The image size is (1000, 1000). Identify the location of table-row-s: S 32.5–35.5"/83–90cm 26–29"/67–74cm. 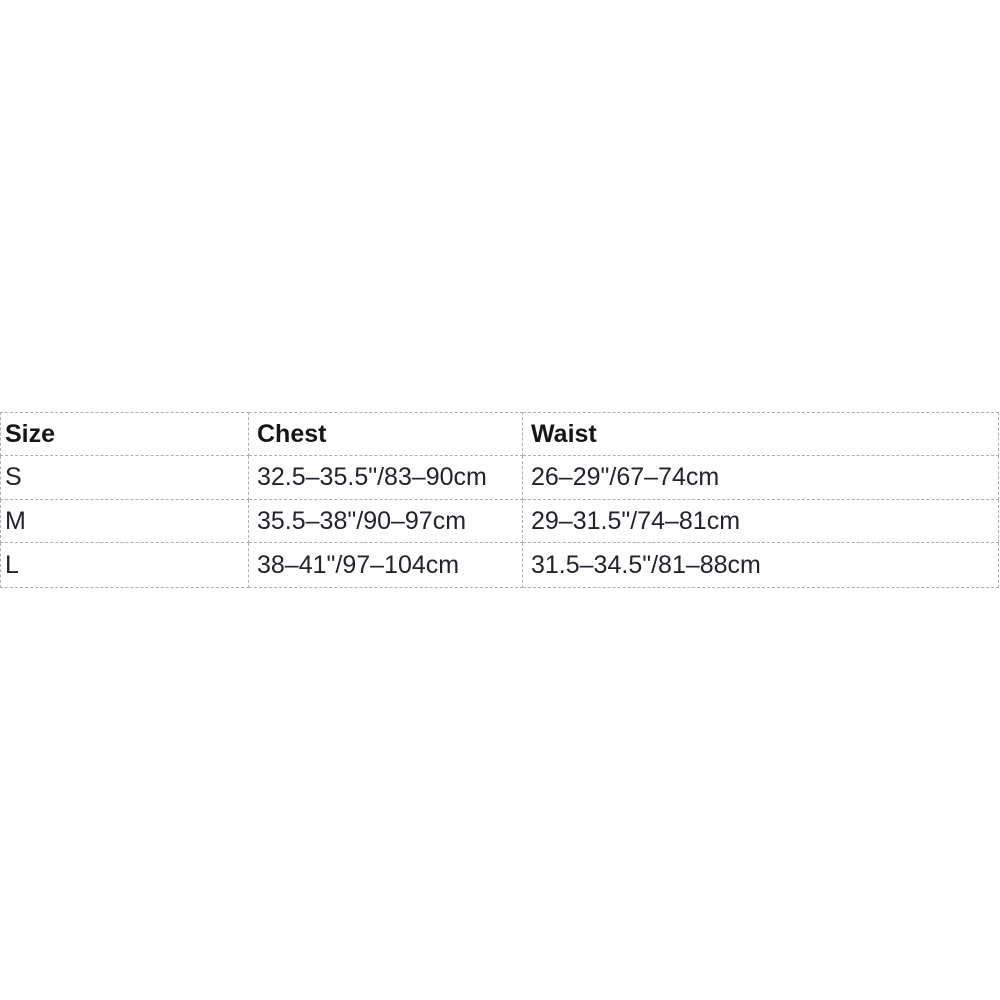
(499, 477).